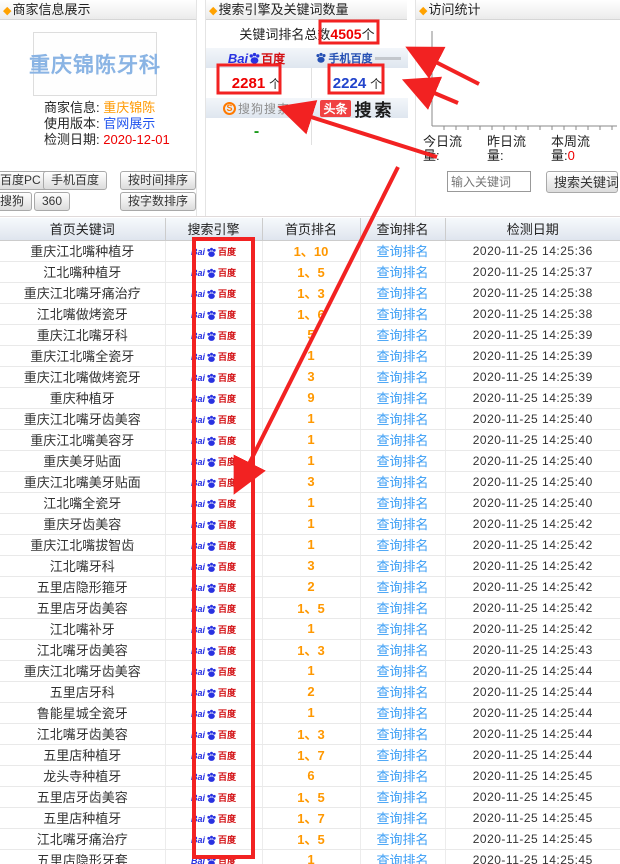  Describe the element at coordinates (311, 229) in the screenshot. I see `header-home-rank: 首页排名` at that location.